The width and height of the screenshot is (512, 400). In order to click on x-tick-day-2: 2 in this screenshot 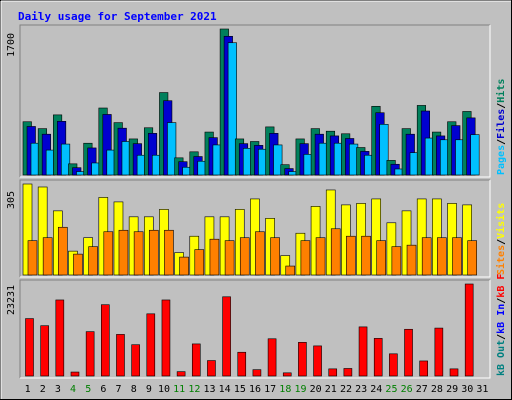, I will do `click(43, 389)`.